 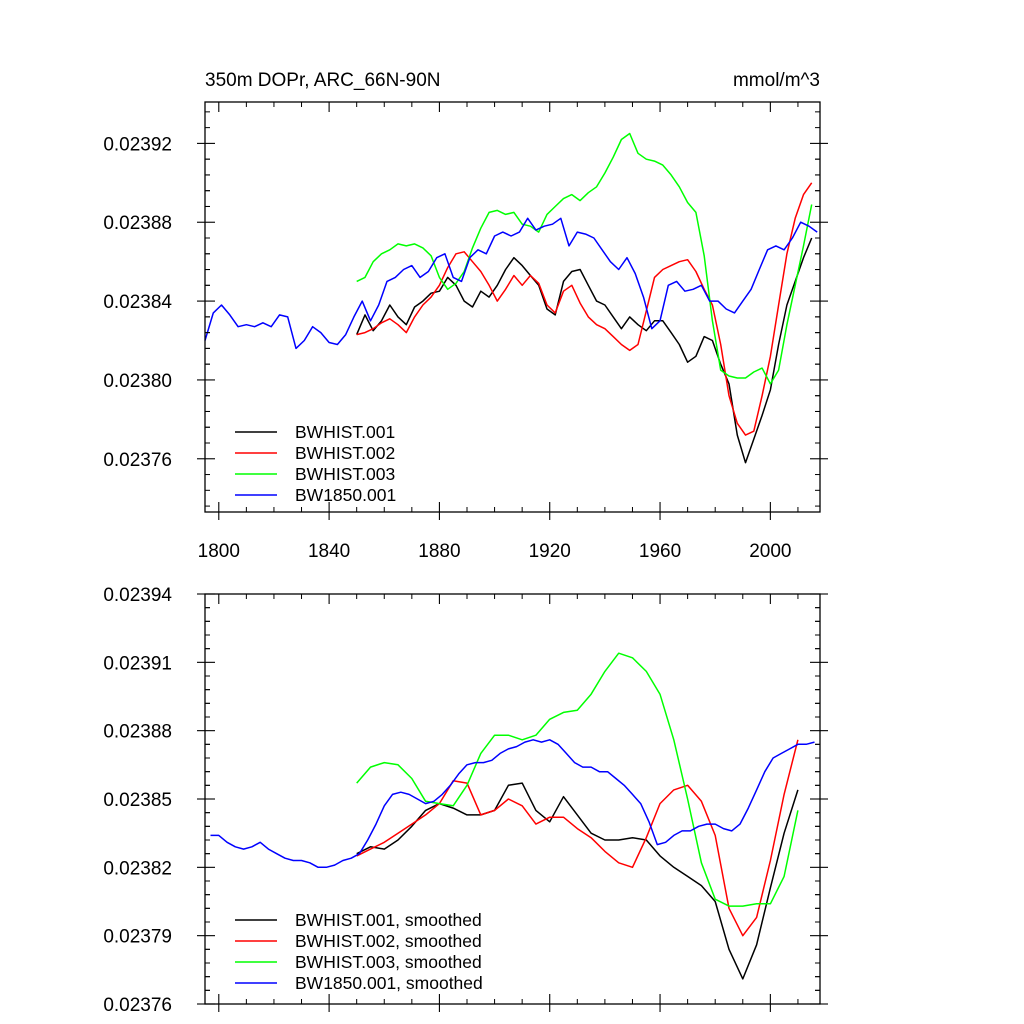 I want to click on bottom-legend-label: BW1850.001, smoothed, so click(x=389, y=983).